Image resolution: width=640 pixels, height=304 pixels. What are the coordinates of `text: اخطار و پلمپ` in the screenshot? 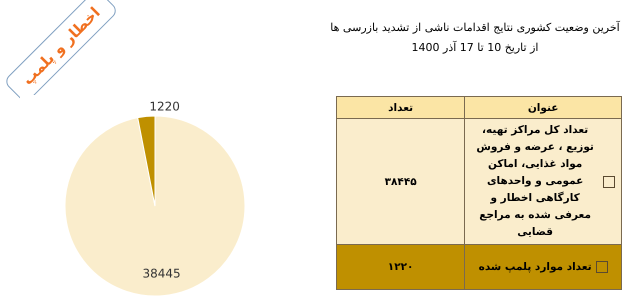 It's located at (61, 52).